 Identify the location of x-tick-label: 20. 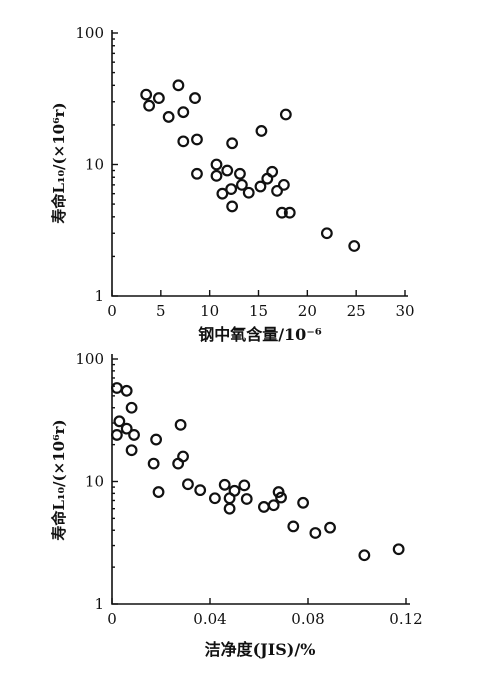
(307, 311).